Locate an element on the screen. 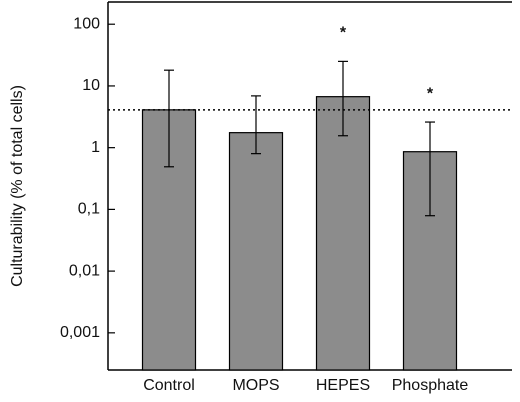 This screenshot has width=520, height=402. x-tick-label: Phosphate is located at coordinates (430, 385).